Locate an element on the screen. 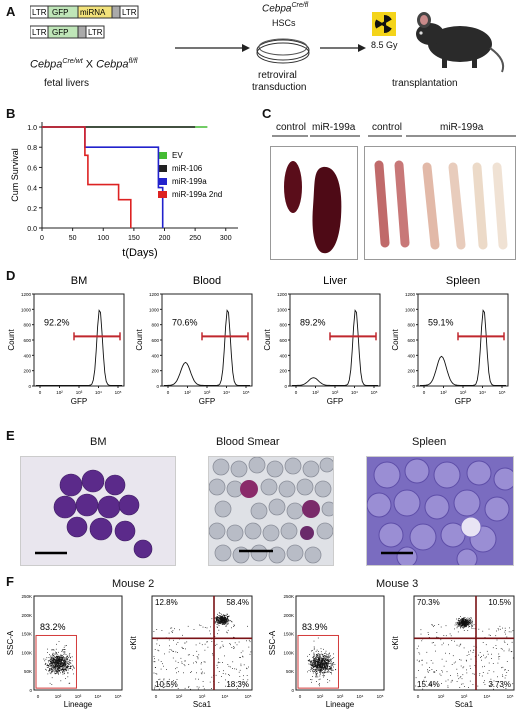 This screenshot has height=714, width=520. legend-entry-1: miR-106 is located at coordinates (187, 168).